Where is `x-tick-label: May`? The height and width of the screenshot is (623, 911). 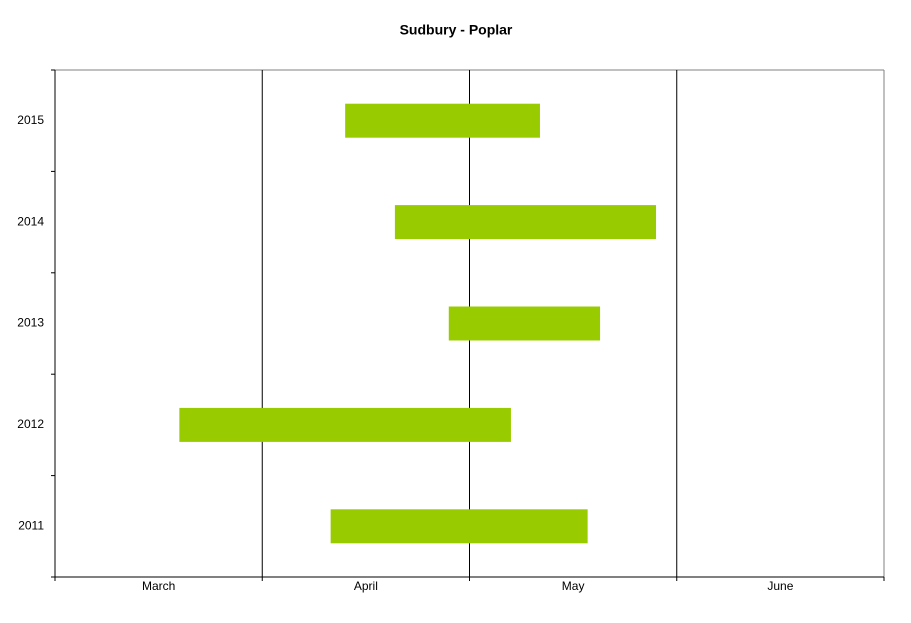 x-tick-label: May is located at coordinates (573, 586).